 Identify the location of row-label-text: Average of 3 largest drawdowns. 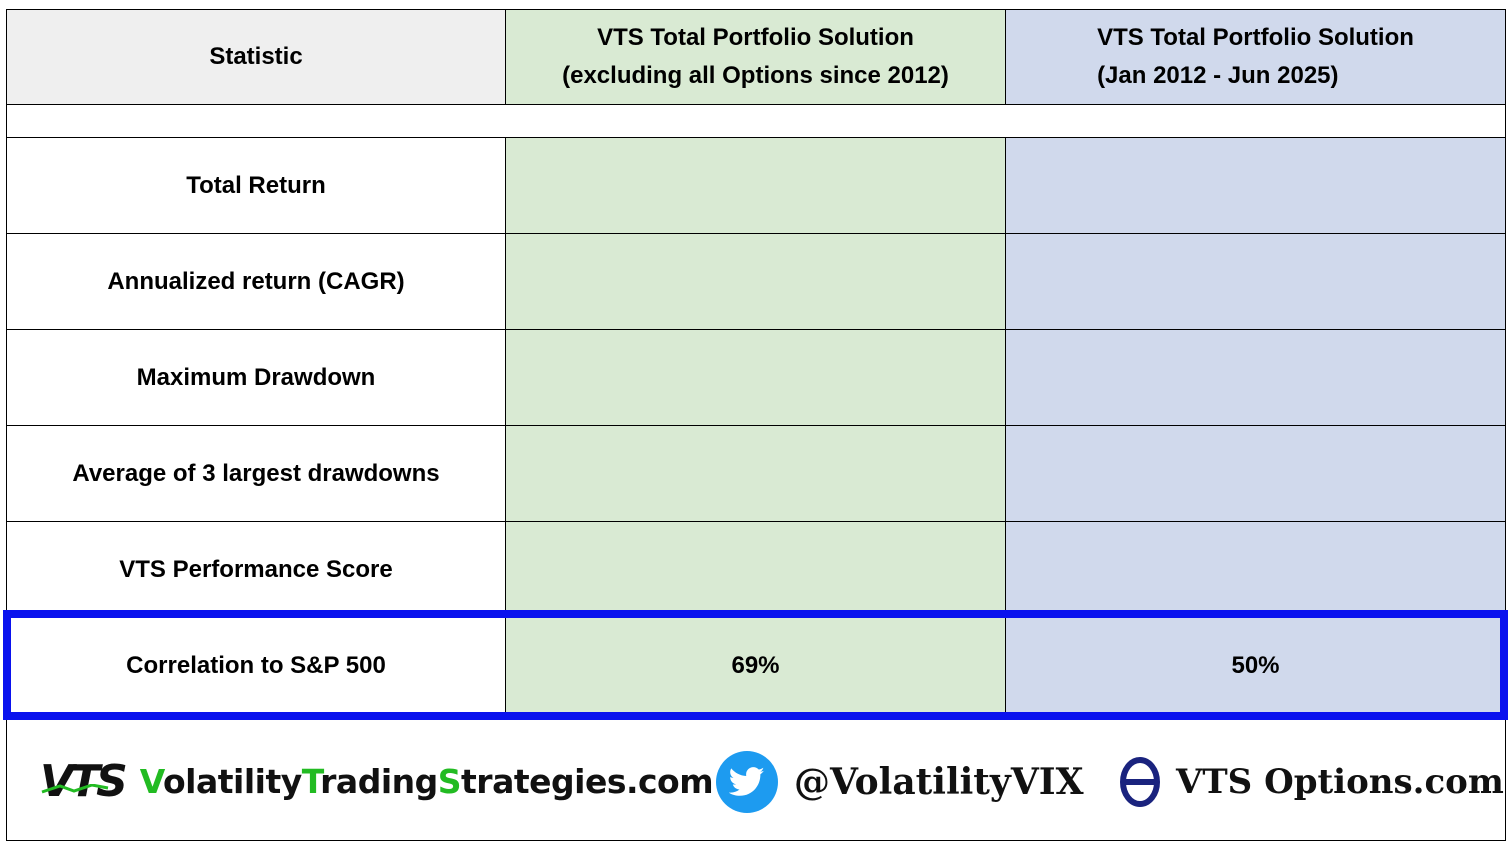
(256, 473).